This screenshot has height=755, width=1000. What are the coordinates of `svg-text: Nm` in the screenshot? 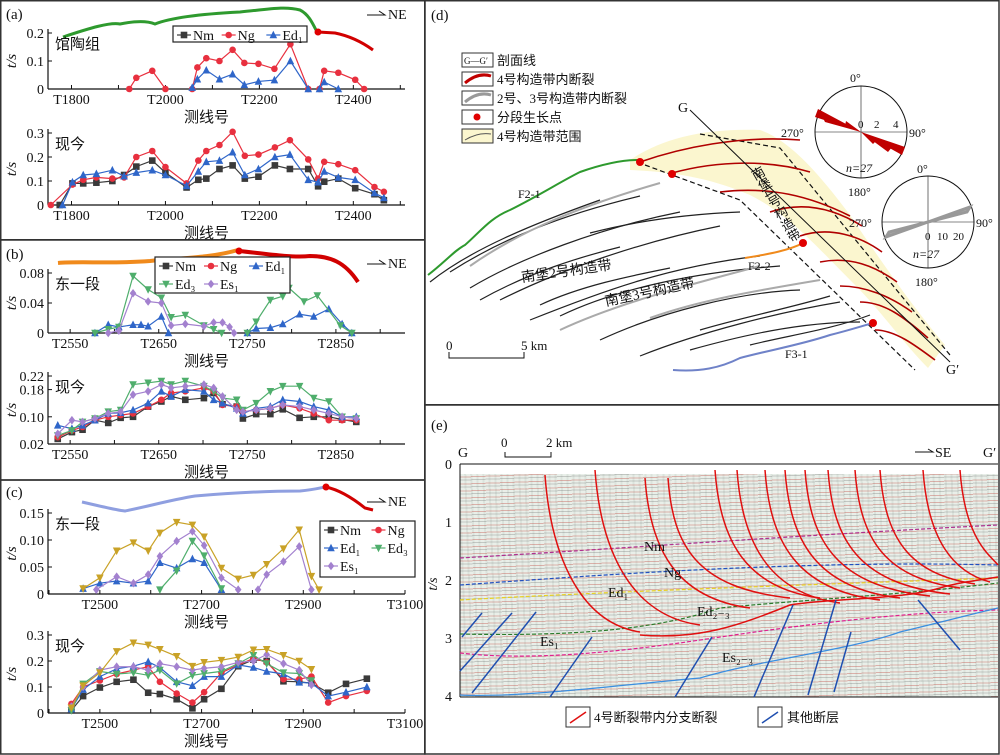 It's located at (654, 547).